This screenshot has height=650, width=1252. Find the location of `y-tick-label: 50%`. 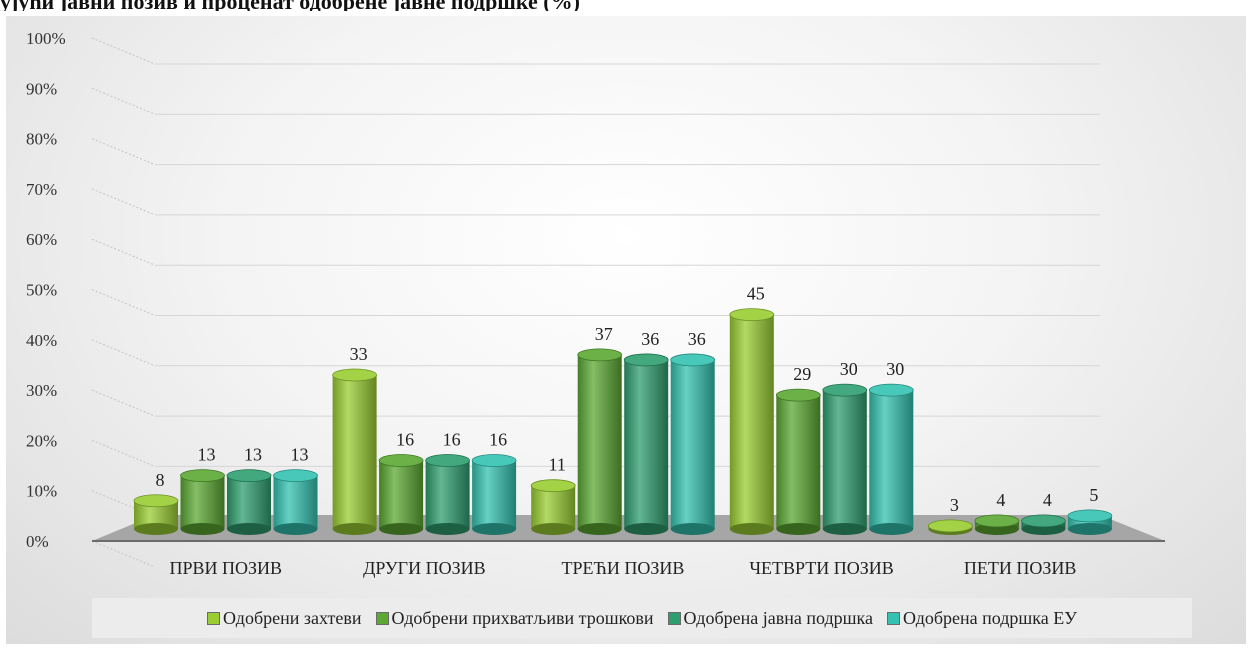

y-tick-label: 50% is located at coordinates (41, 290).